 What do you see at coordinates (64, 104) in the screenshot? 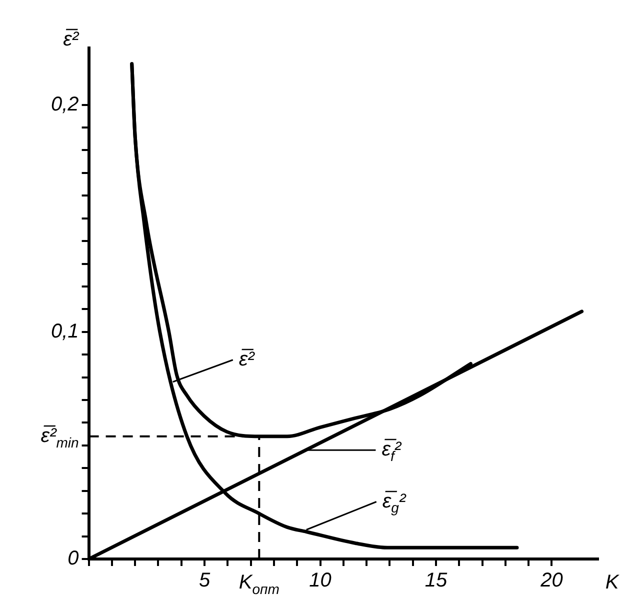
I see `y-tick-label: 0,2` at bounding box center [64, 104].